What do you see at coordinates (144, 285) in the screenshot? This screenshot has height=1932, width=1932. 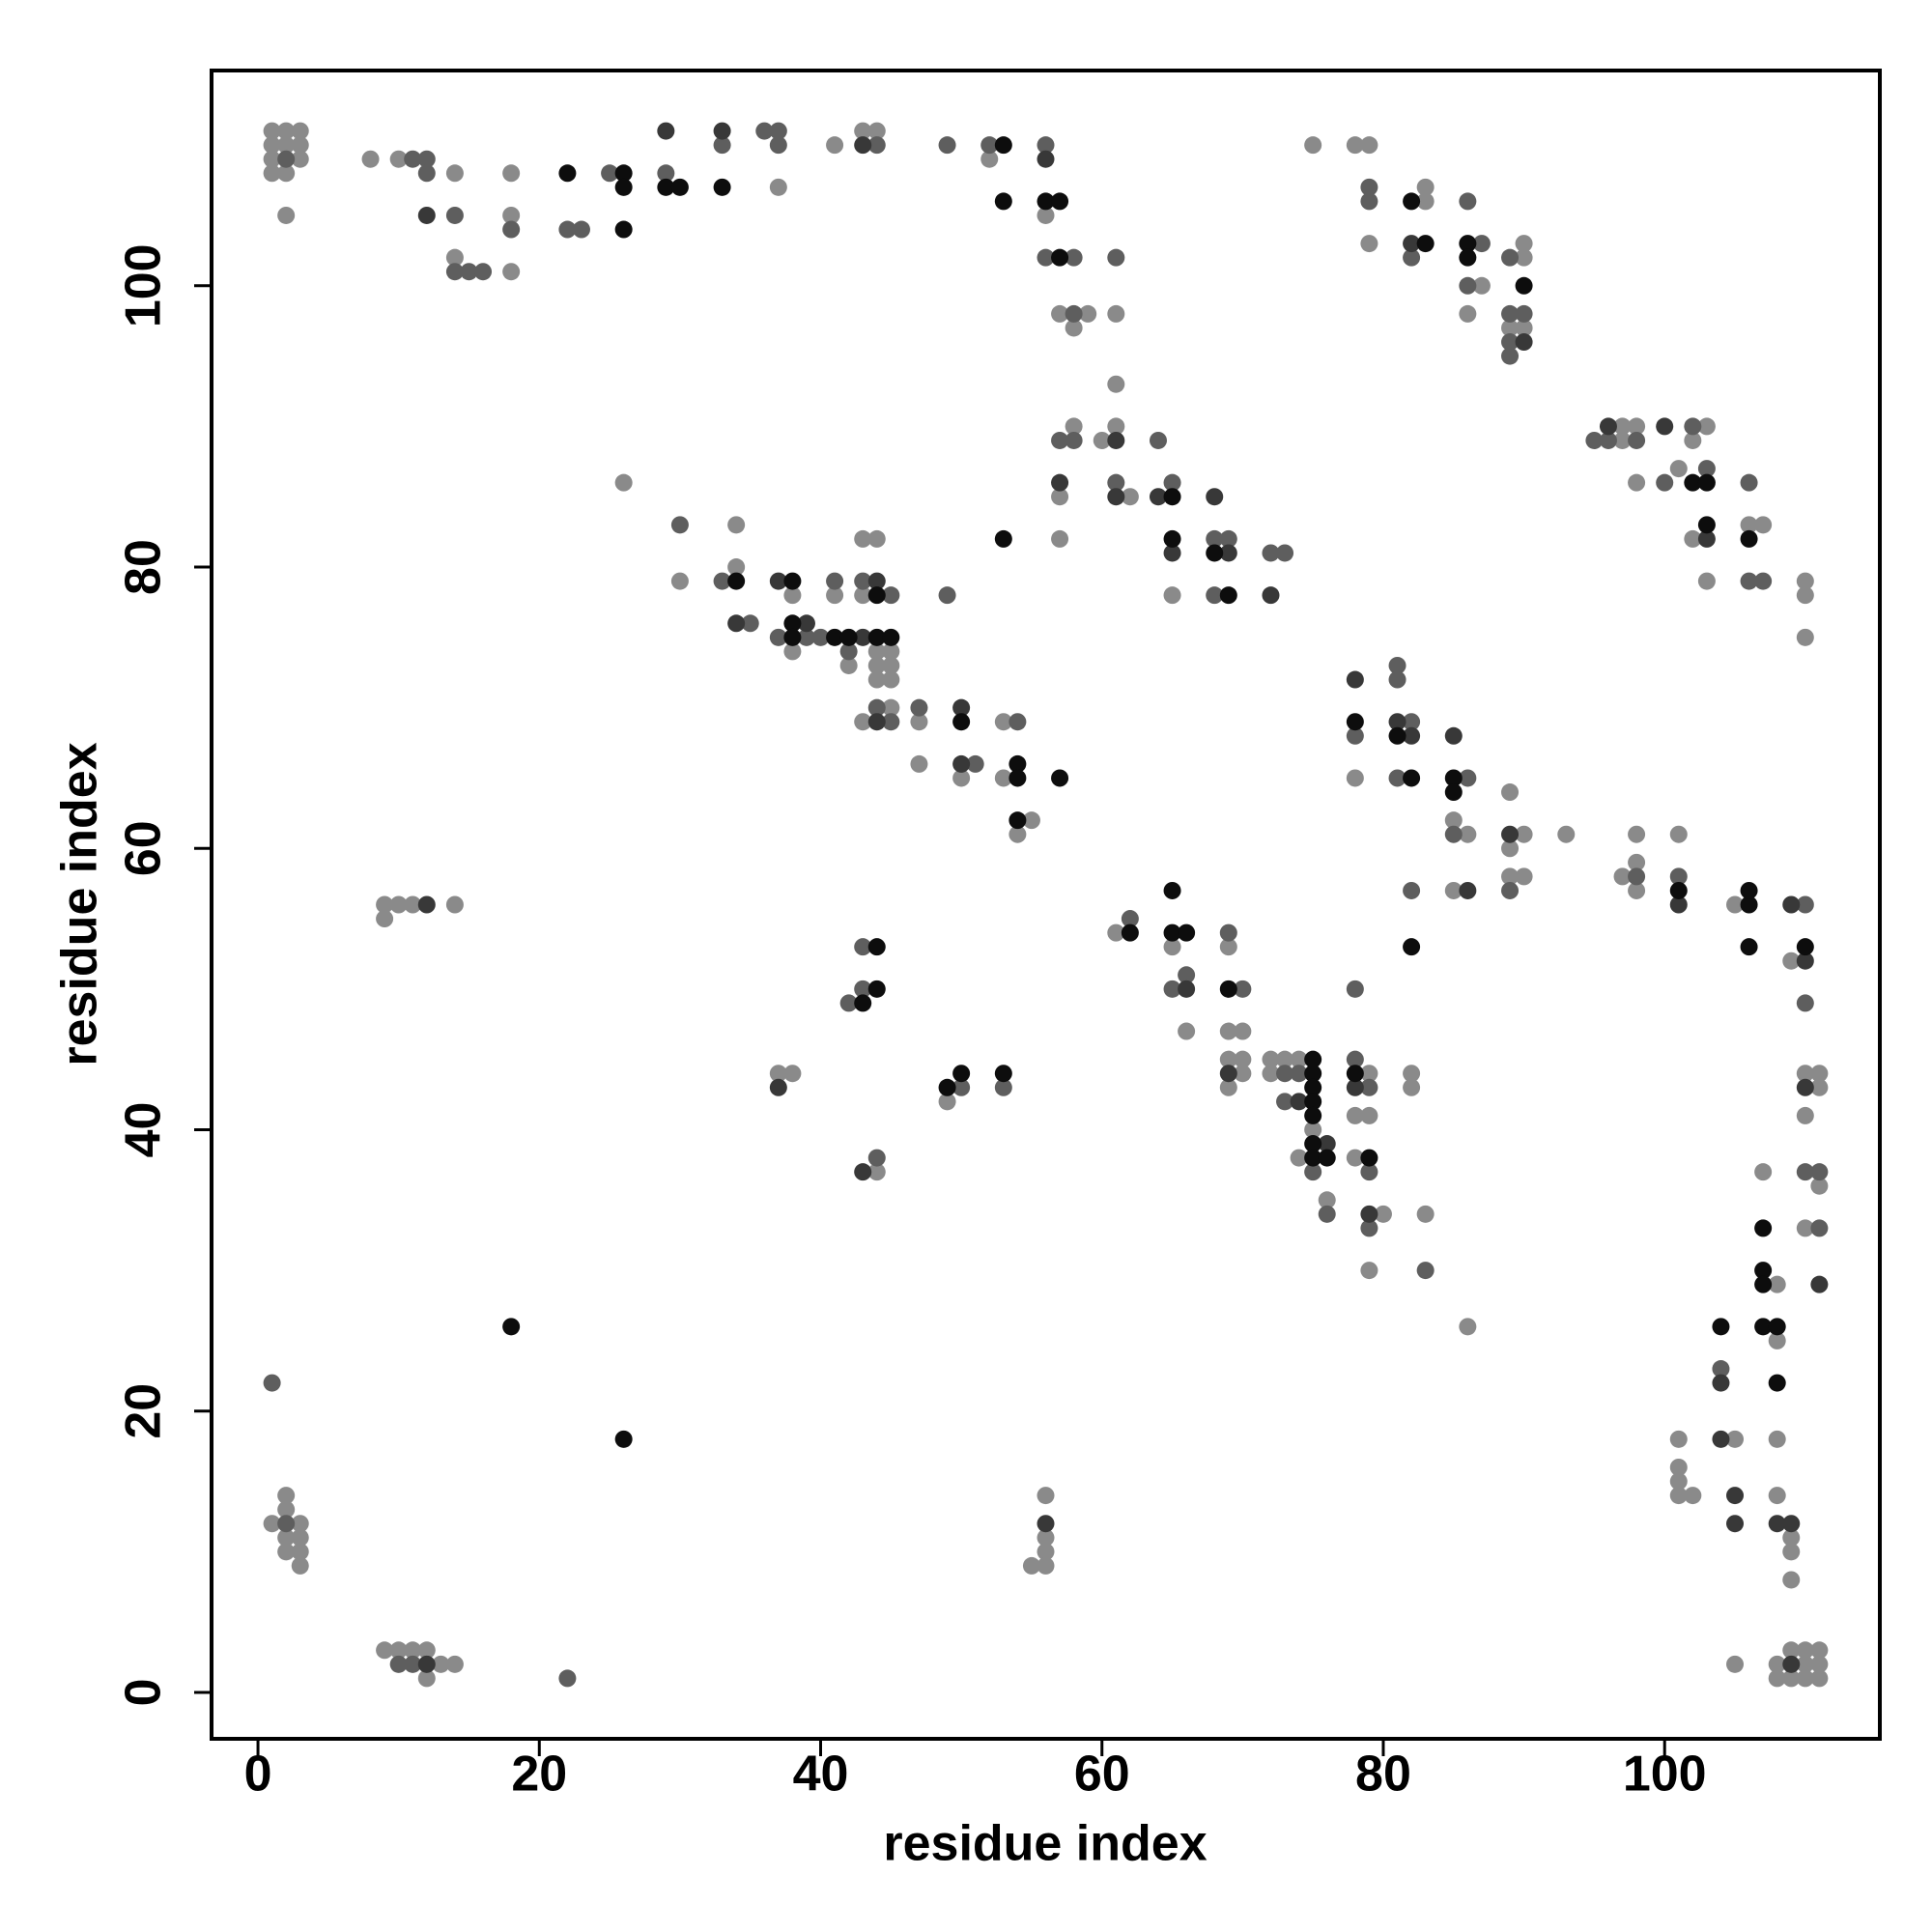 I see `y-tick-label: 100` at bounding box center [144, 285].